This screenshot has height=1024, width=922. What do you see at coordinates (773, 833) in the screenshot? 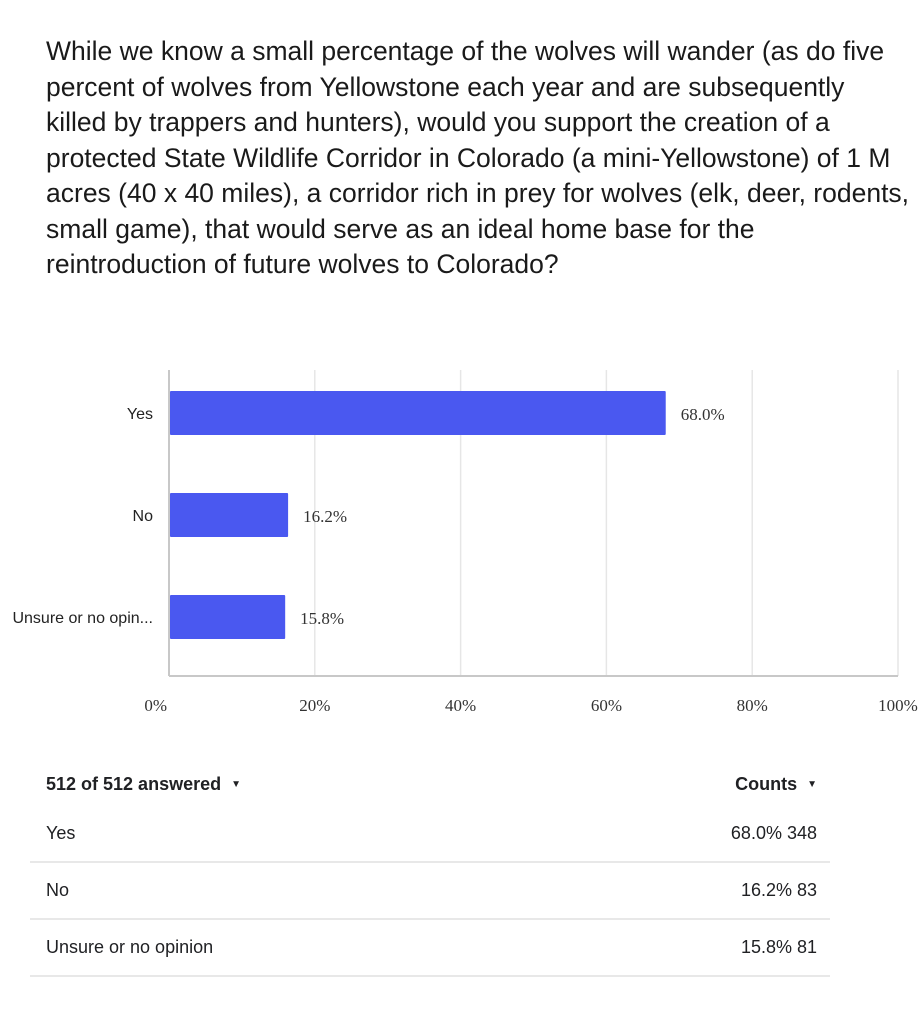
I see `row-value: 68.0% 348` at bounding box center [773, 833].